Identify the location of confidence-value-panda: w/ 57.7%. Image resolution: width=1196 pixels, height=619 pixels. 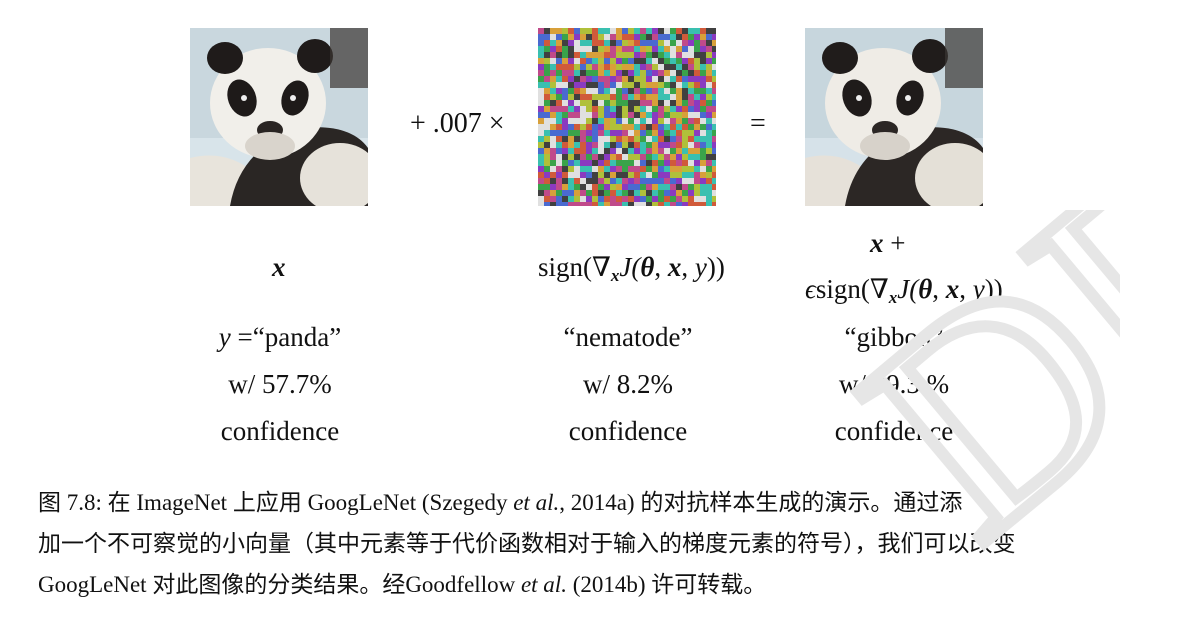
(280, 384).